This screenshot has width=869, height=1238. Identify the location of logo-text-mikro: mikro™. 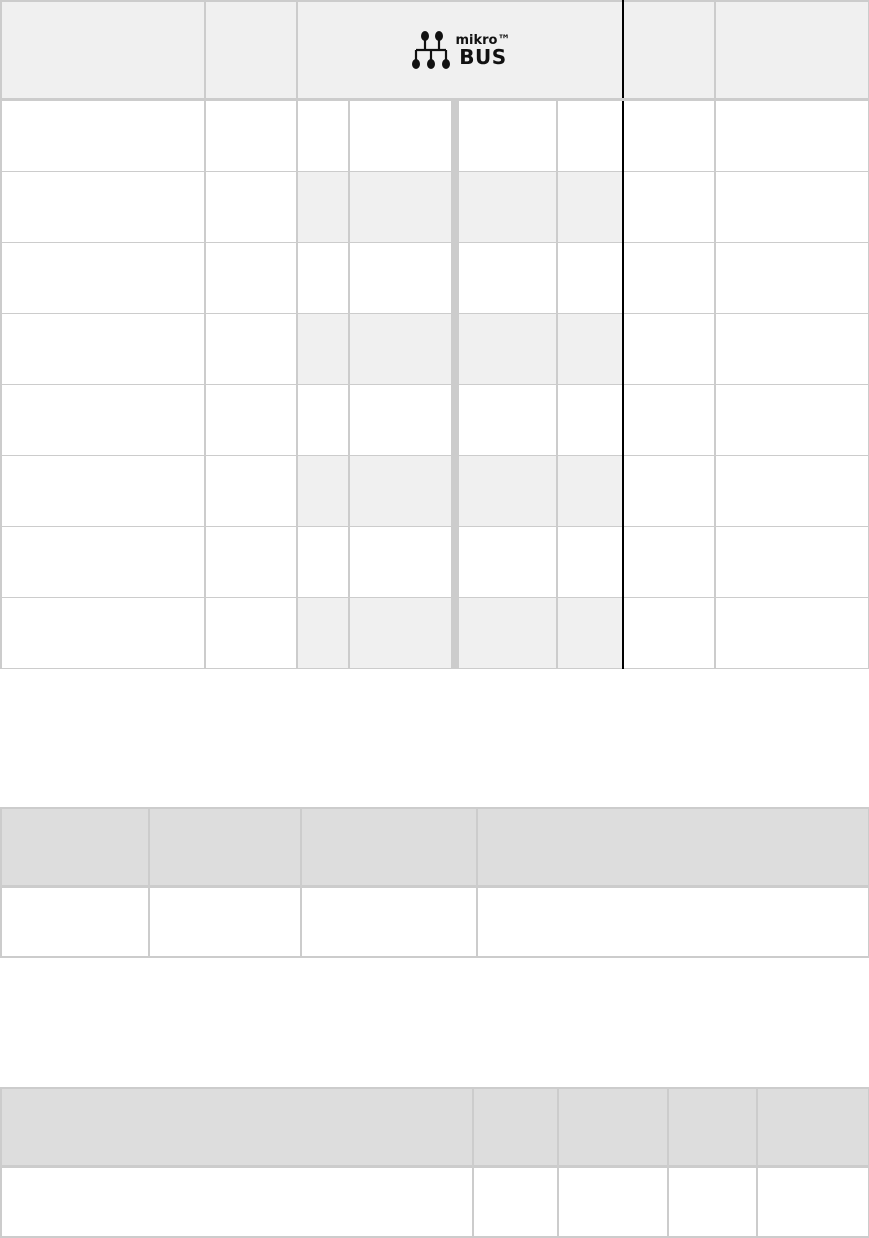
(483, 40).